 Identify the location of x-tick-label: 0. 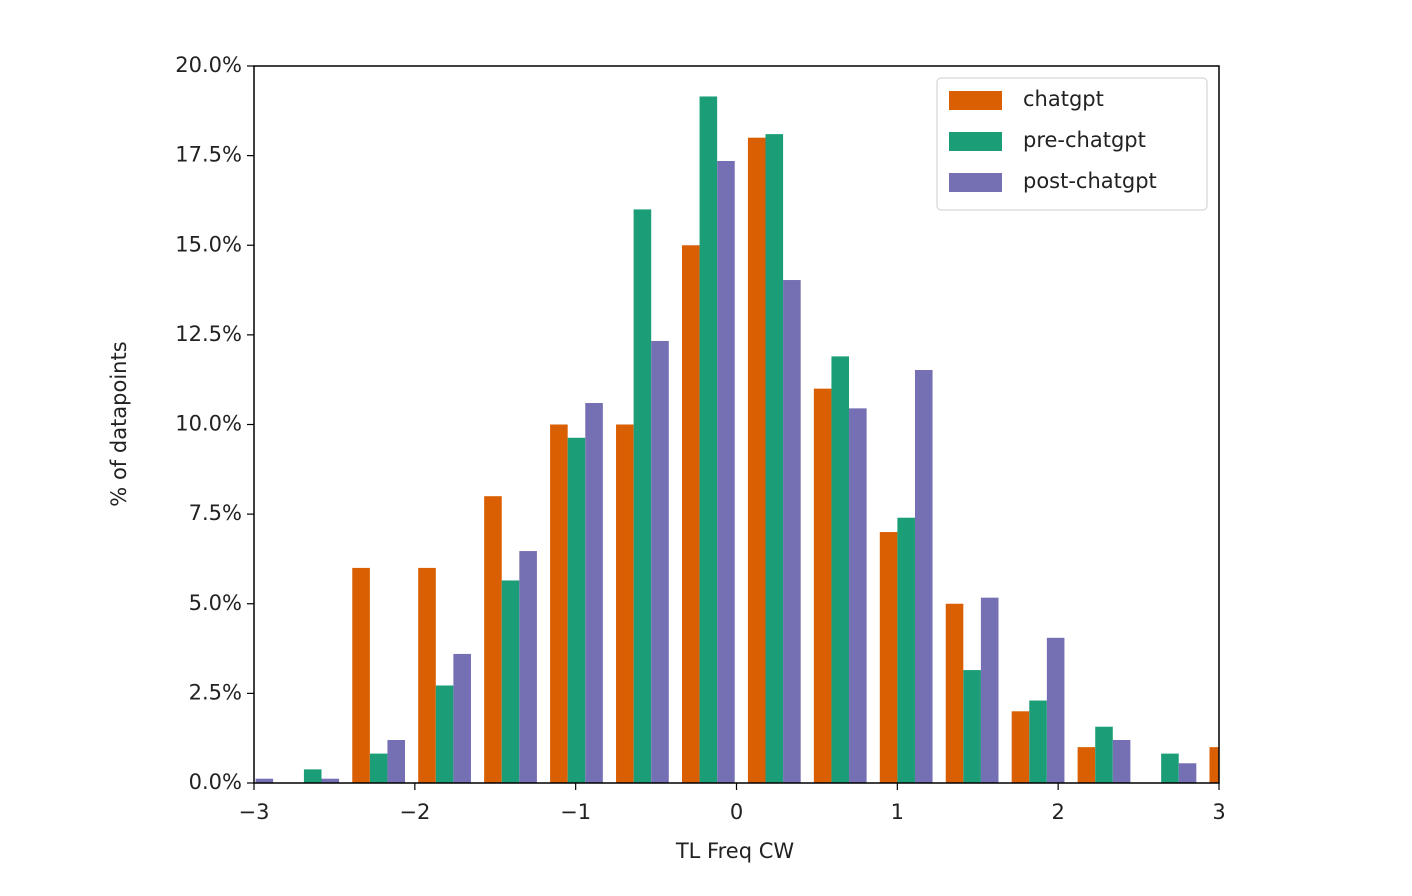
(736, 812).